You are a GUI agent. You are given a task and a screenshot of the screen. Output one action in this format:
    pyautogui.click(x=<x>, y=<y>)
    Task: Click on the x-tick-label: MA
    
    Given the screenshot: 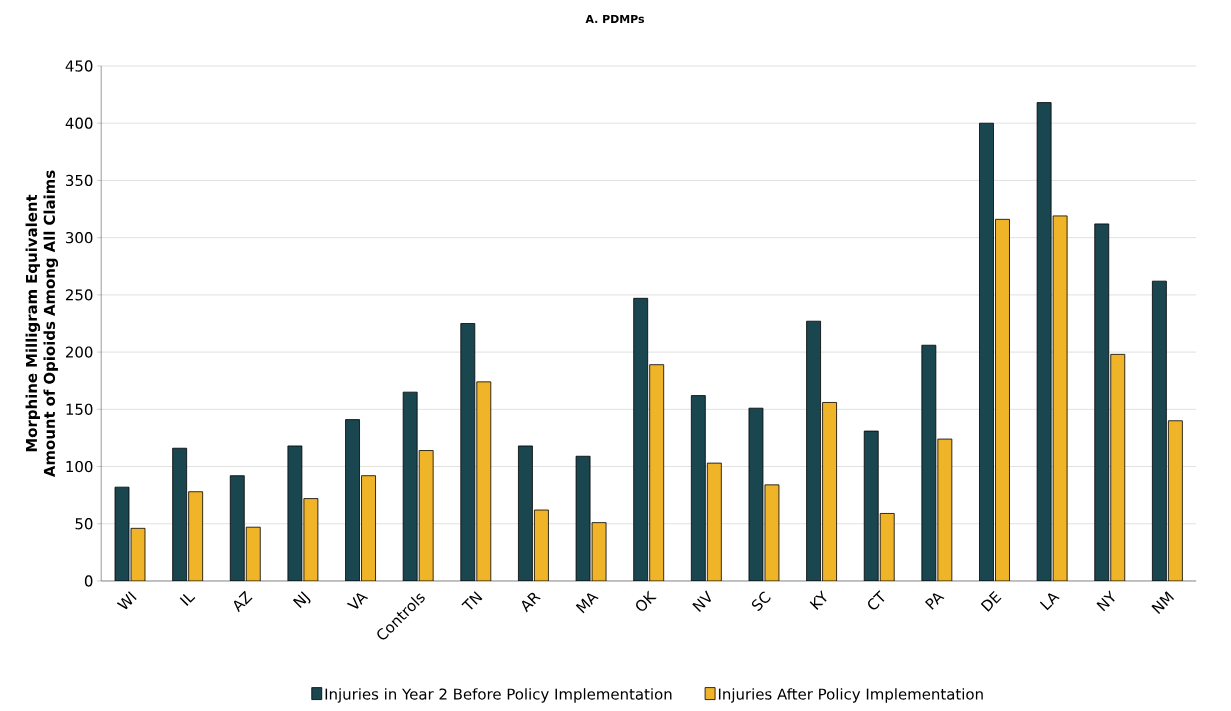 What is the action you would take?
    pyautogui.click(x=587, y=603)
    